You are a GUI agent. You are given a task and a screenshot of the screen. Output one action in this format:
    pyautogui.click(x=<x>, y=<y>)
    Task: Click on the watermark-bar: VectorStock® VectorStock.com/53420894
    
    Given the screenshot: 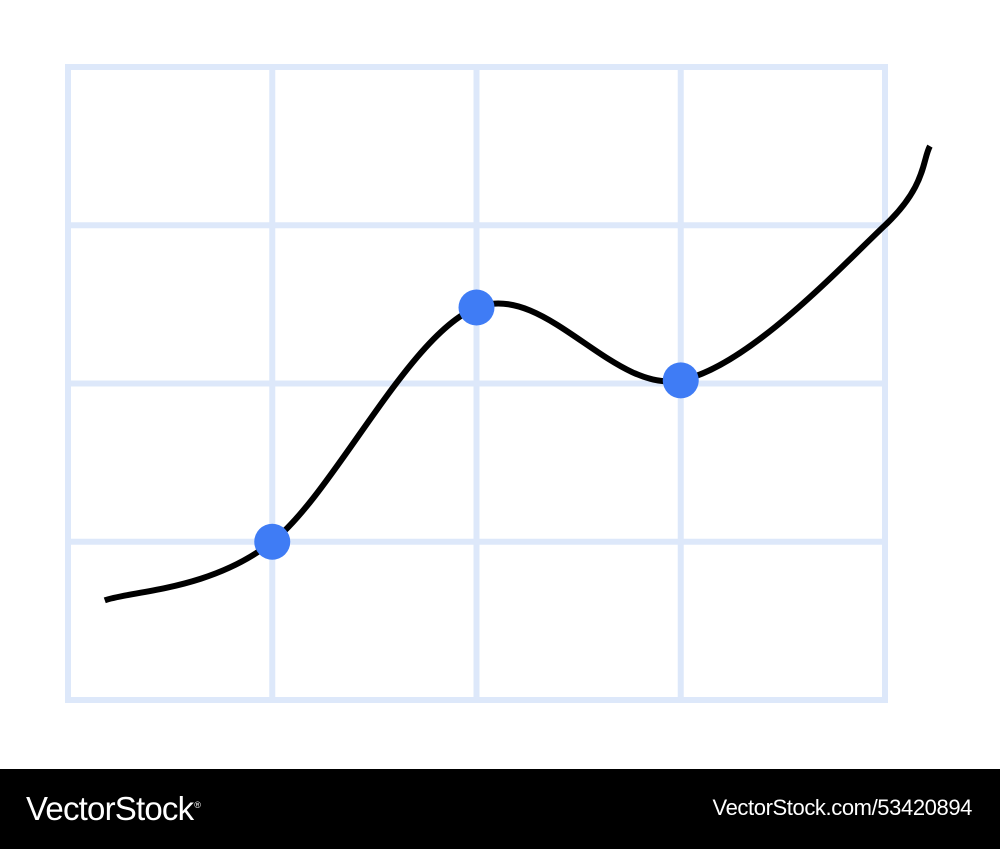 What is the action you would take?
    pyautogui.click(x=500, y=809)
    